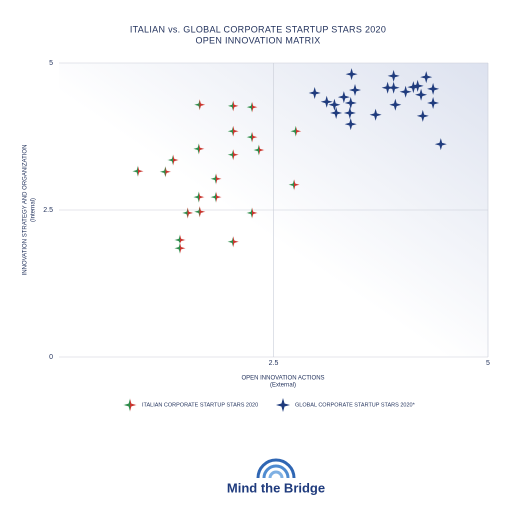  Describe the element at coordinates (488, 363) in the screenshot. I see `x-tick-label: 5` at that location.